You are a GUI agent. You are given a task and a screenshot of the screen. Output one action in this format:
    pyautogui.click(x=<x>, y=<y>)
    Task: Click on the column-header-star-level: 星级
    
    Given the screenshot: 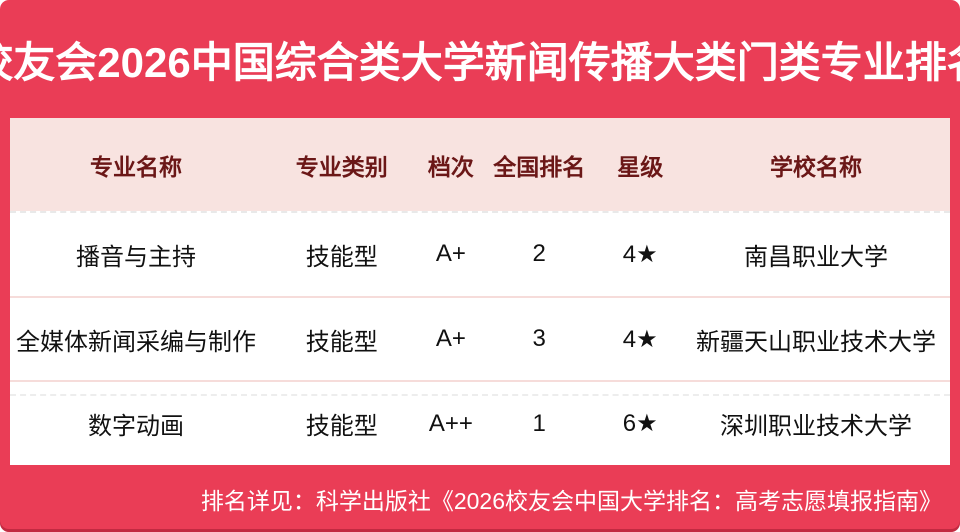 What is the action you would take?
    pyautogui.click(x=640, y=166)
    